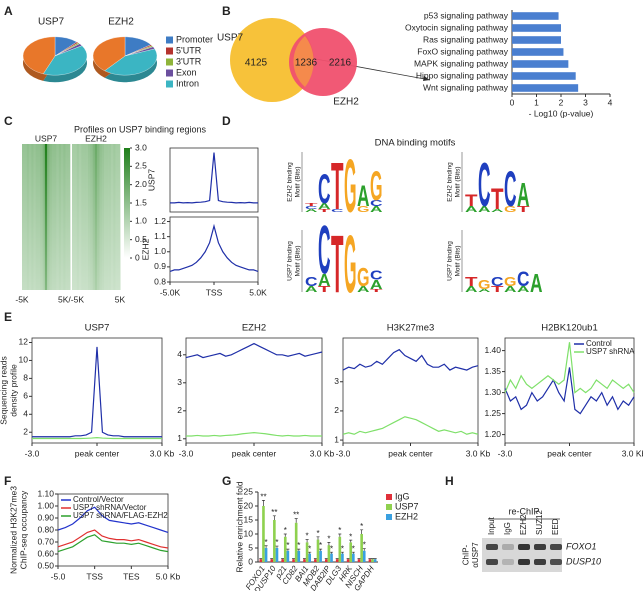  What do you see at coordinates (24, 360) in the screenshot?
I see `y-tick-label: 10` at bounding box center [24, 360].